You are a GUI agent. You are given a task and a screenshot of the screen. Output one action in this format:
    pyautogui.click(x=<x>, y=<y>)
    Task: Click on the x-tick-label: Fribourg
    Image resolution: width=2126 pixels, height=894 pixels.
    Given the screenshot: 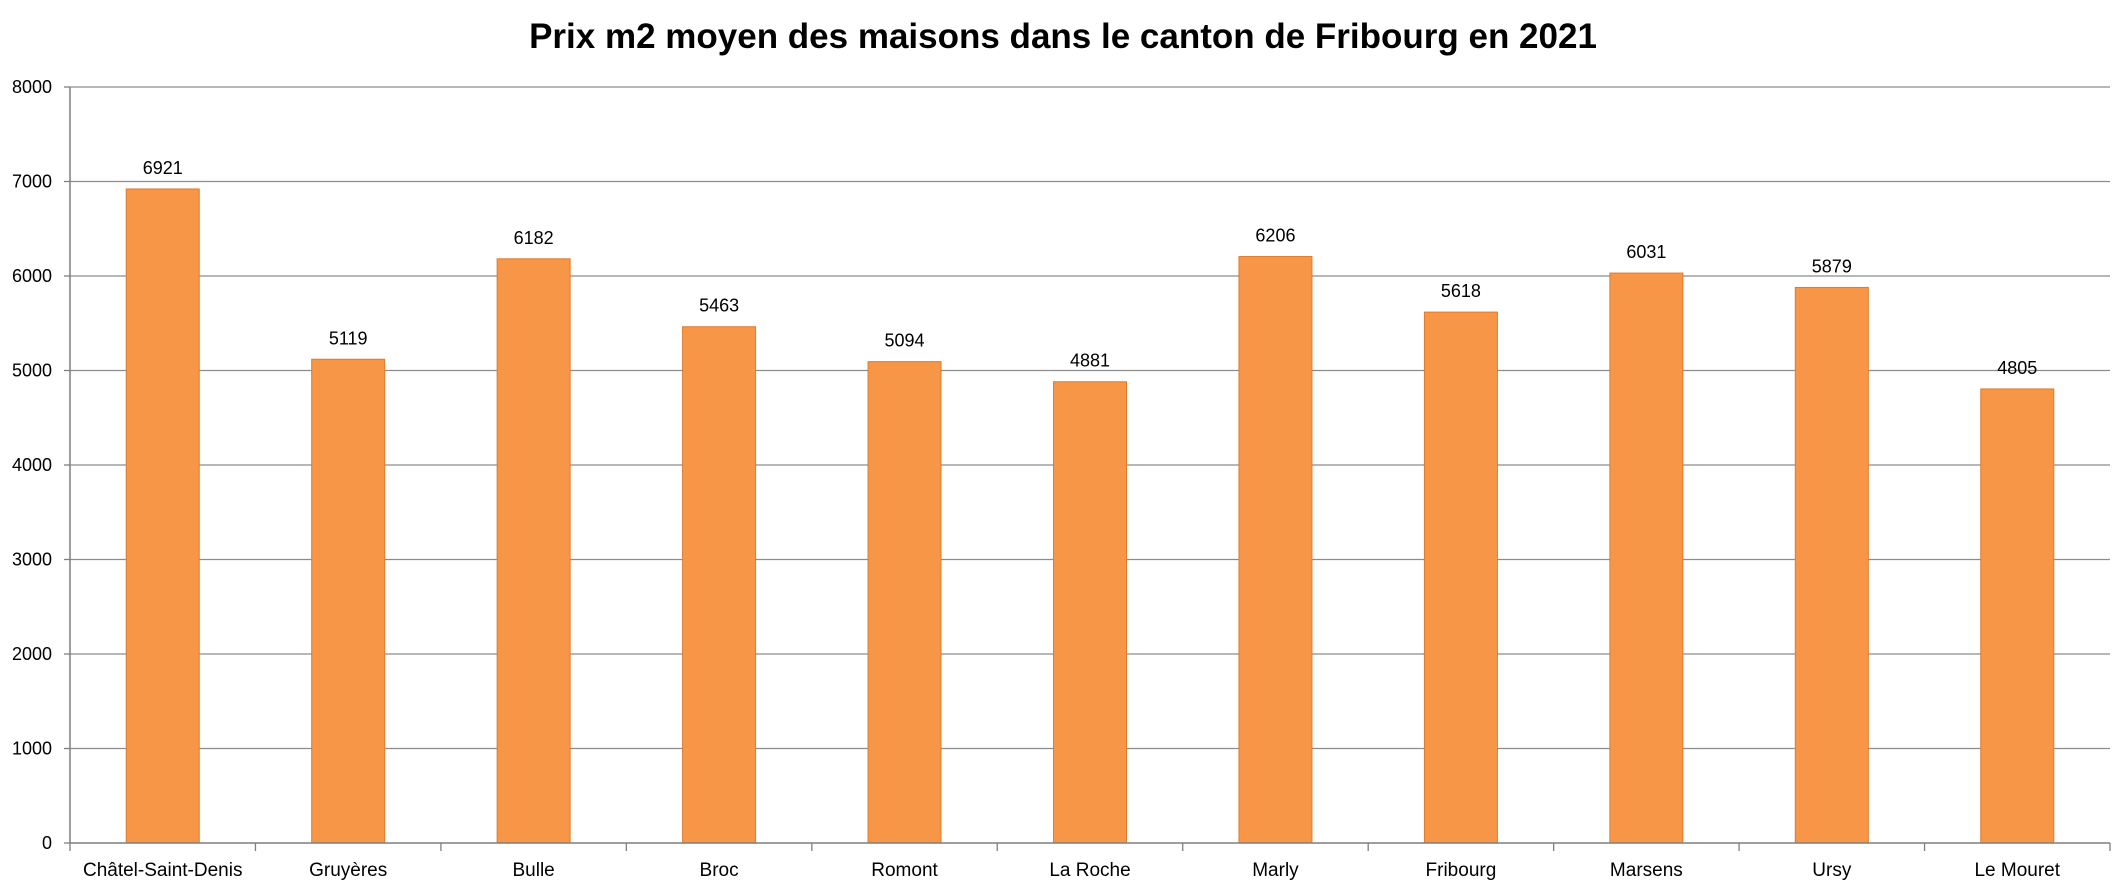 What is the action you would take?
    pyautogui.click(x=1461, y=870)
    